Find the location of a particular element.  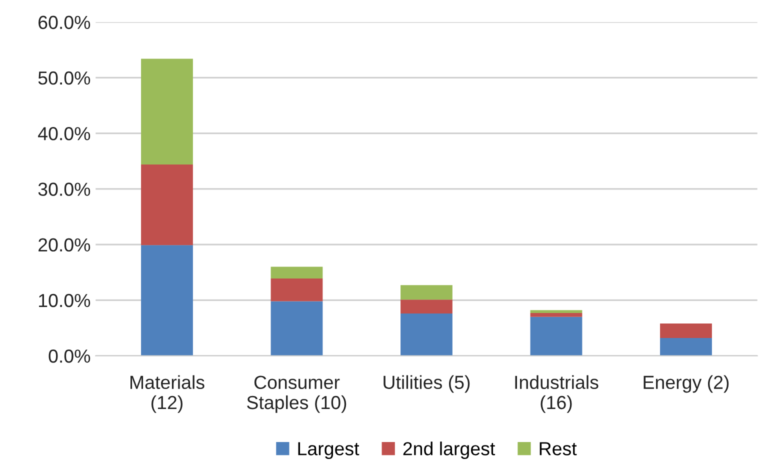

x-tick-label: Utilities (5) is located at coordinates (427, 384).